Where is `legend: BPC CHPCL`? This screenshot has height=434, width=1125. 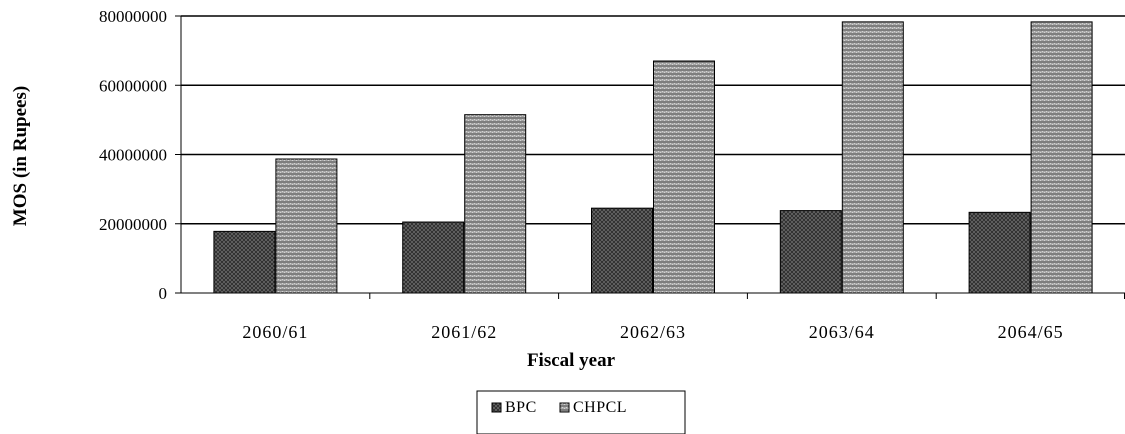 legend: BPC CHPCL is located at coordinates (581, 412).